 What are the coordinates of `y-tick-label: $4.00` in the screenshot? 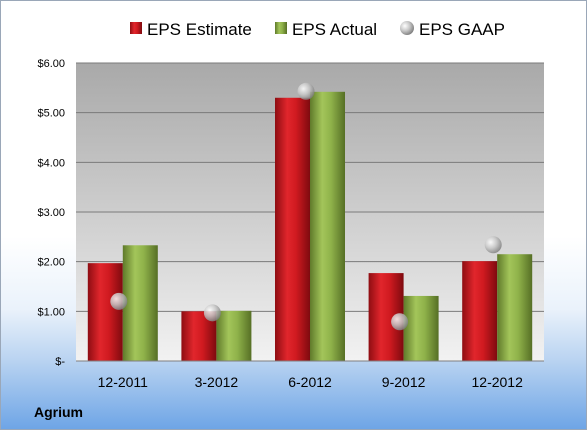 It's located at (51, 163).